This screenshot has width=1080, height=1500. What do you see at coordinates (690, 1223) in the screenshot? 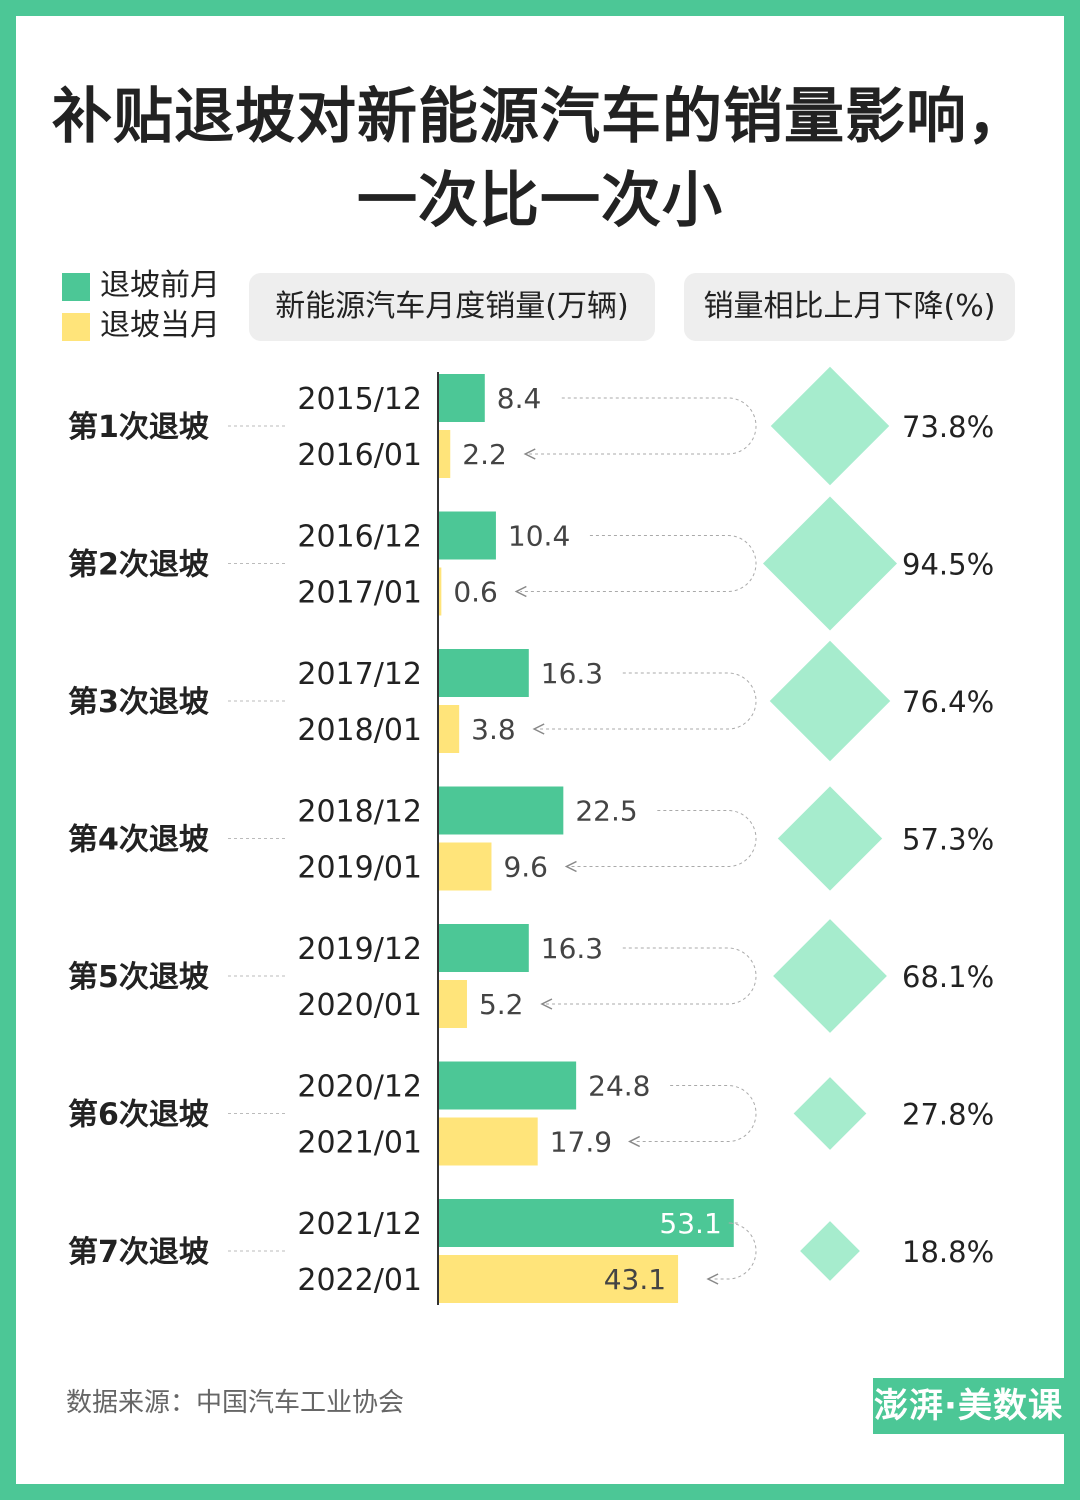
I see `value-label-before: 53.1` at bounding box center [690, 1223].